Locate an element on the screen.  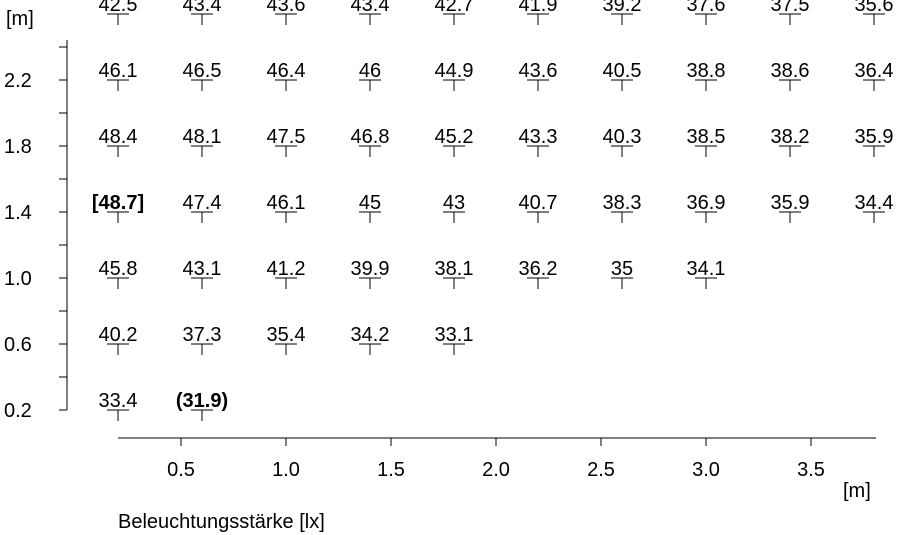
measurement-point: 43.1 is located at coordinates (202, 273).